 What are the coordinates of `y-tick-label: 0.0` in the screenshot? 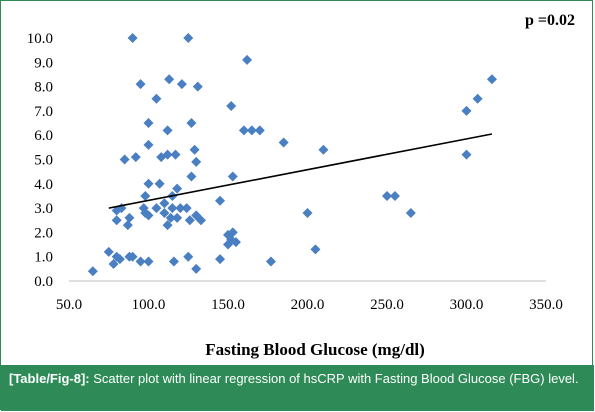 It's located at (43, 282).